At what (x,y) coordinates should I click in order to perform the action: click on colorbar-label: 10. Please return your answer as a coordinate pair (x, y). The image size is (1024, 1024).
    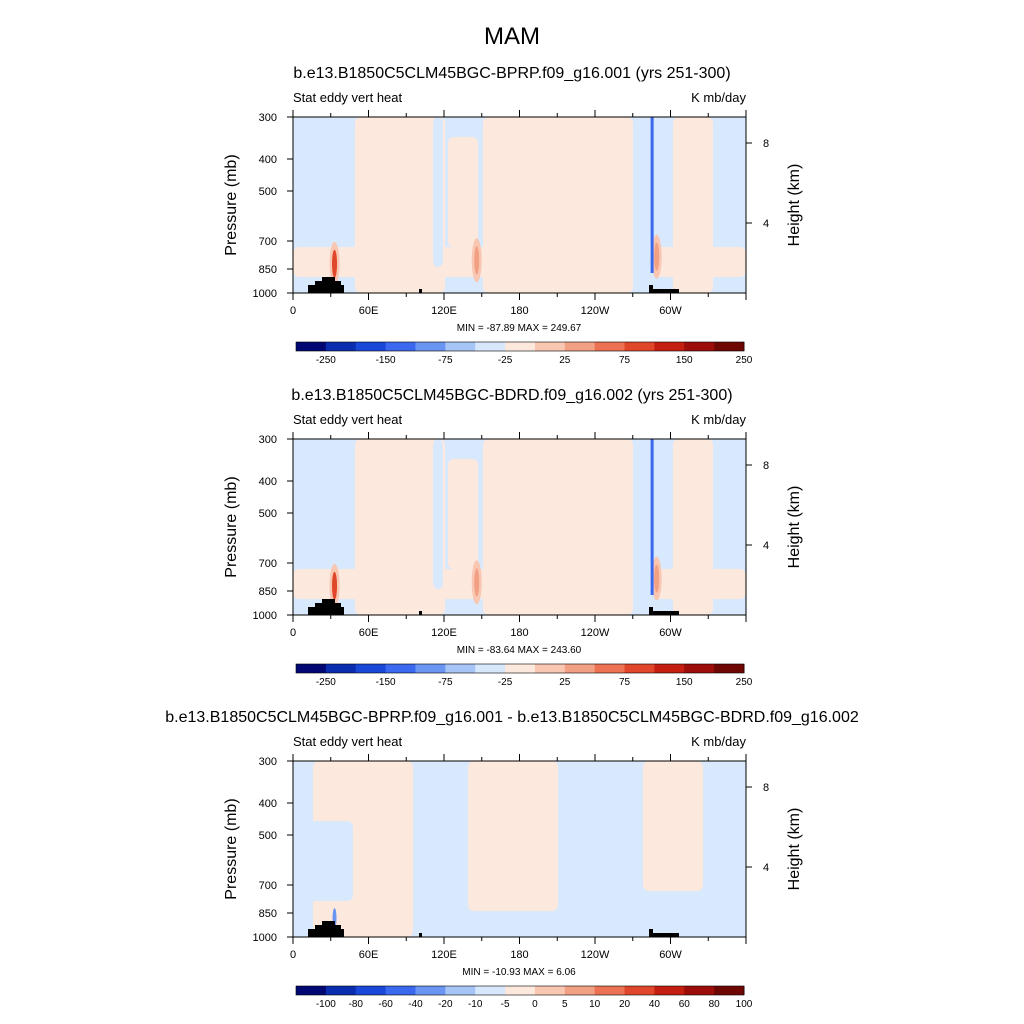
    Looking at the image, I should click on (595, 1004).